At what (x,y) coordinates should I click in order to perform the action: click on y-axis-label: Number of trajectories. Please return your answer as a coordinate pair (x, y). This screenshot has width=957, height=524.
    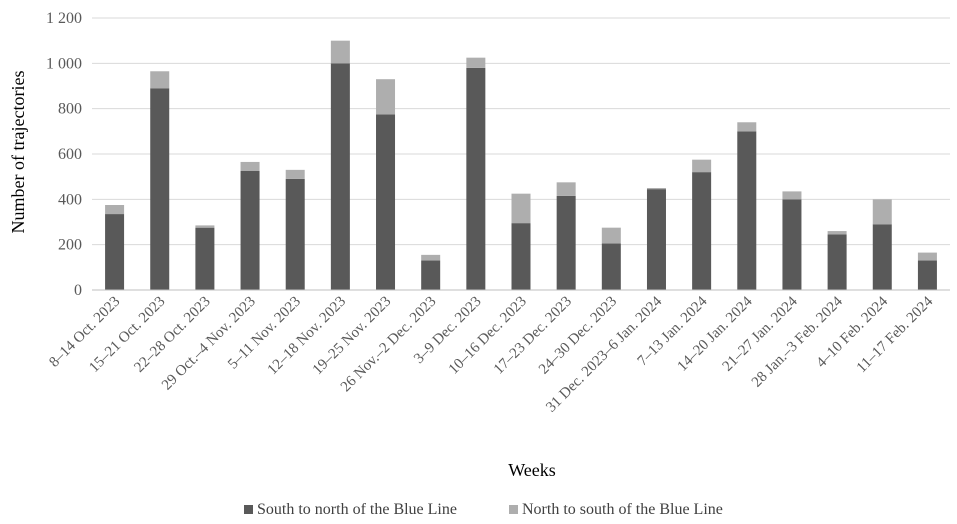
    Looking at the image, I should click on (18, 152).